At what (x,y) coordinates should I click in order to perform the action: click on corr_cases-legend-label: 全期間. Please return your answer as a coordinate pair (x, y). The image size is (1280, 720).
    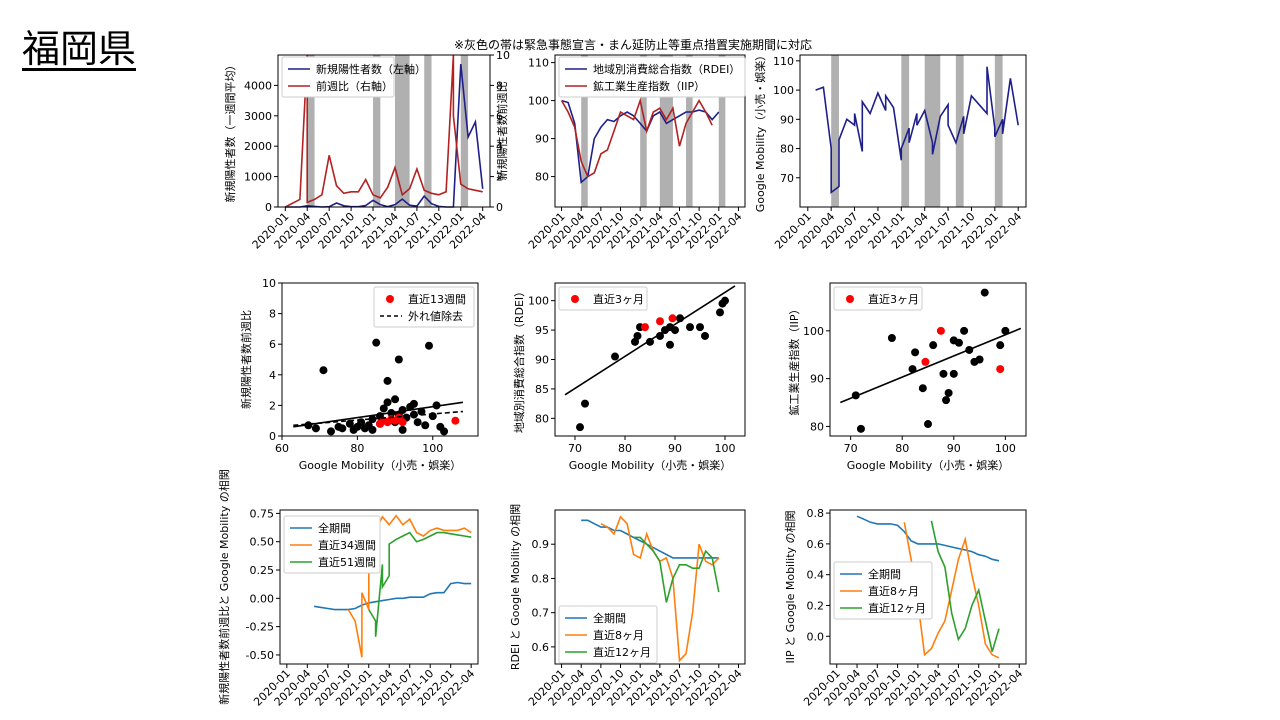
    Looking at the image, I should click on (334, 528).